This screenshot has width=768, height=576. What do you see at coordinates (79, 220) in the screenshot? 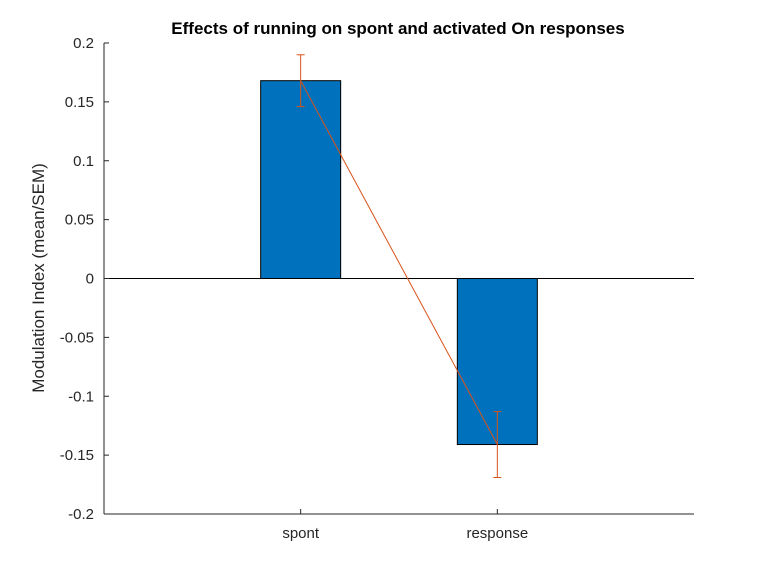
I see `y-tick-label: 0.05` at bounding box center [79, 220].